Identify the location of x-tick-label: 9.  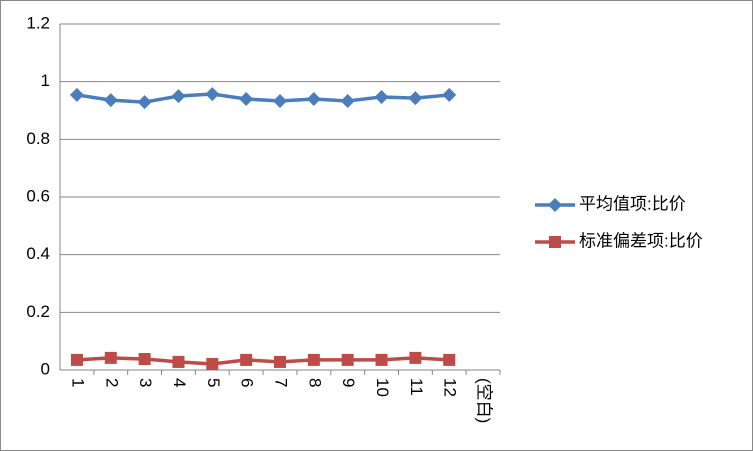
(348, 382).